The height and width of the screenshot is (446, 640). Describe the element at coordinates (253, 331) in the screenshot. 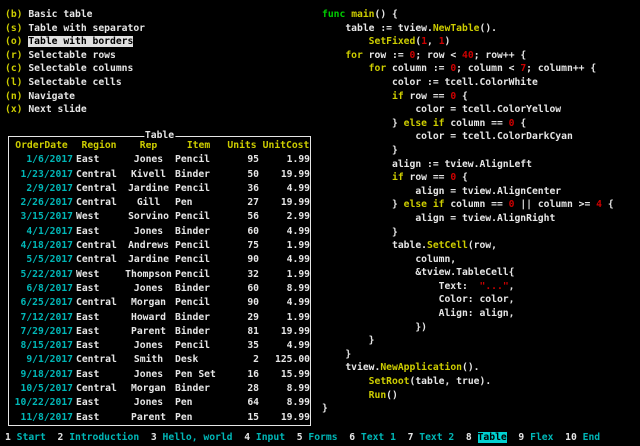

I see `table-cell: 81` at that location.